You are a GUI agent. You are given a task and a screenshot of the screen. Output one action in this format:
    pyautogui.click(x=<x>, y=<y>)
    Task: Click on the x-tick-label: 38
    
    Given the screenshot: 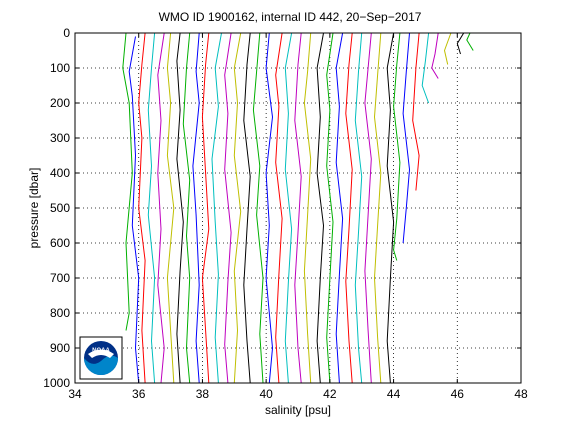 What is the action you would take?
    pyautogui.click(x=203, y=394)
    